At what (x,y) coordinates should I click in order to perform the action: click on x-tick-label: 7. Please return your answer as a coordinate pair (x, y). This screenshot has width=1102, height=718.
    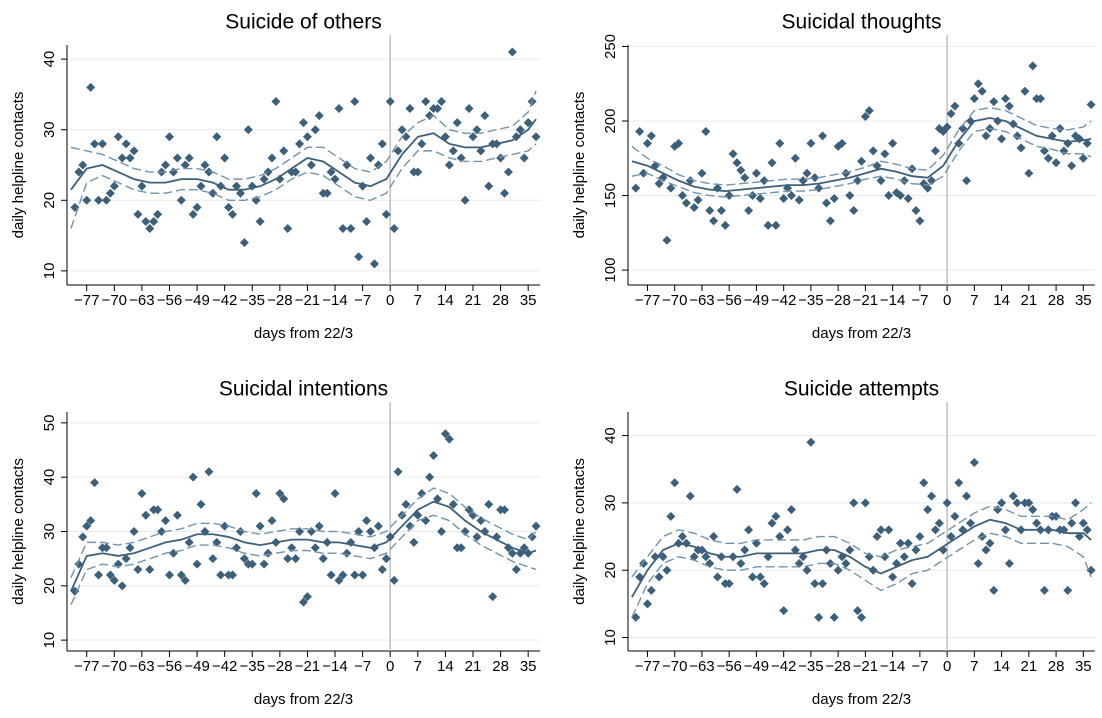
    Looking at the image, I should click on (418, 666).